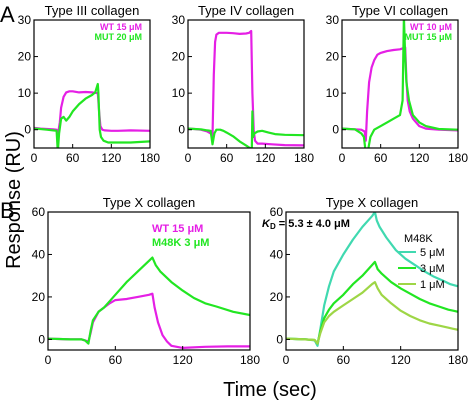  What do you see at coordinates (428, 37) in the screenshot?
I see `legend-entry: MUT 15 μM` at bounding box center [428, 37].